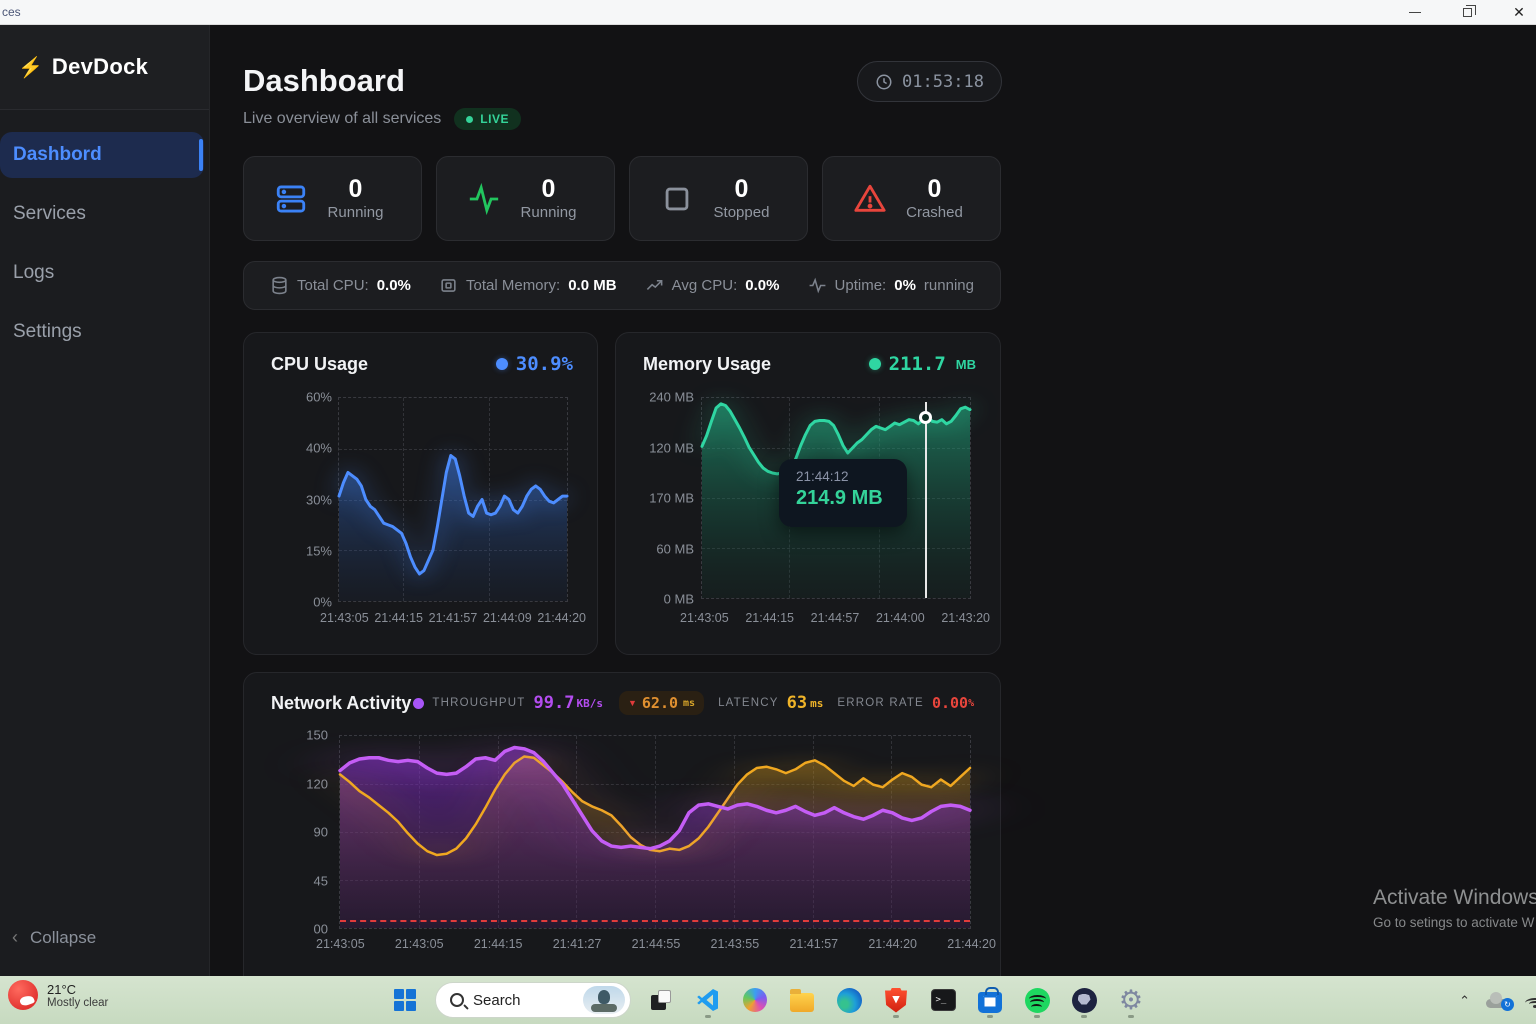  Describe the element at coordinates (318, 551) in the screenshot. I see `y-tick: 15%` at that location.